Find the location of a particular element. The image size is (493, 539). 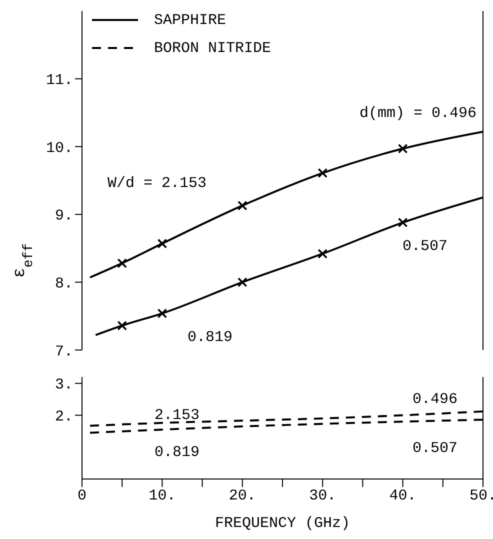

x-tick-label: 0 is located at coordinates (82, 496).